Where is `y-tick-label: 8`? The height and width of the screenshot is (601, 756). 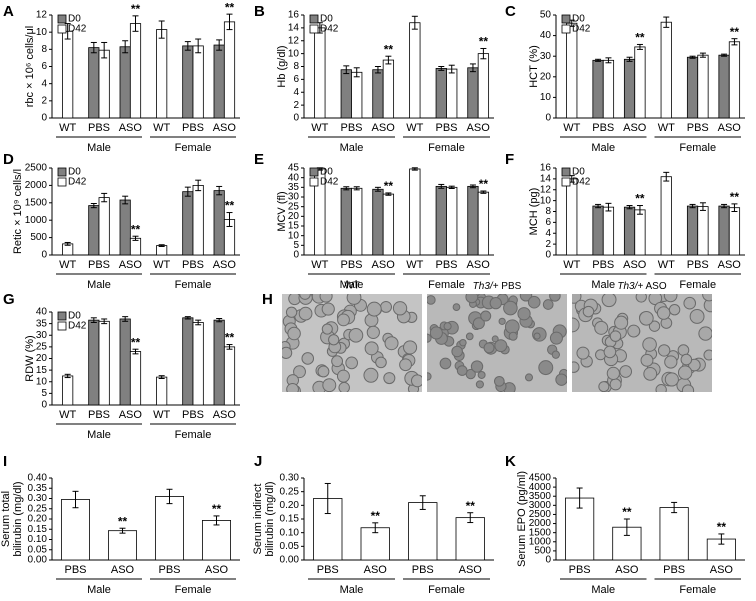
y-tick-label: 8 is located at coordinates (296, 66).